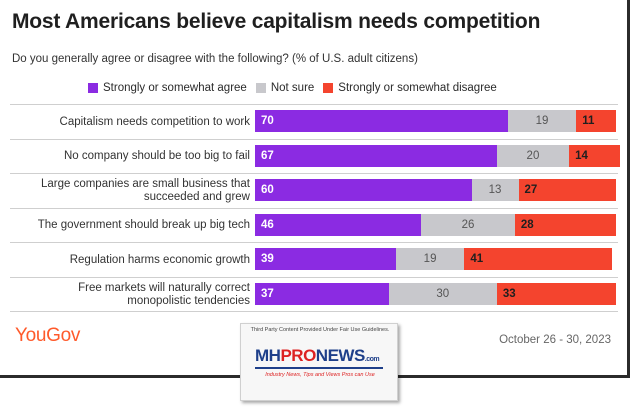  Describe the element at coordinates (495, 190) in the screenshot. I see `bar-not-sure: 13` at that location.